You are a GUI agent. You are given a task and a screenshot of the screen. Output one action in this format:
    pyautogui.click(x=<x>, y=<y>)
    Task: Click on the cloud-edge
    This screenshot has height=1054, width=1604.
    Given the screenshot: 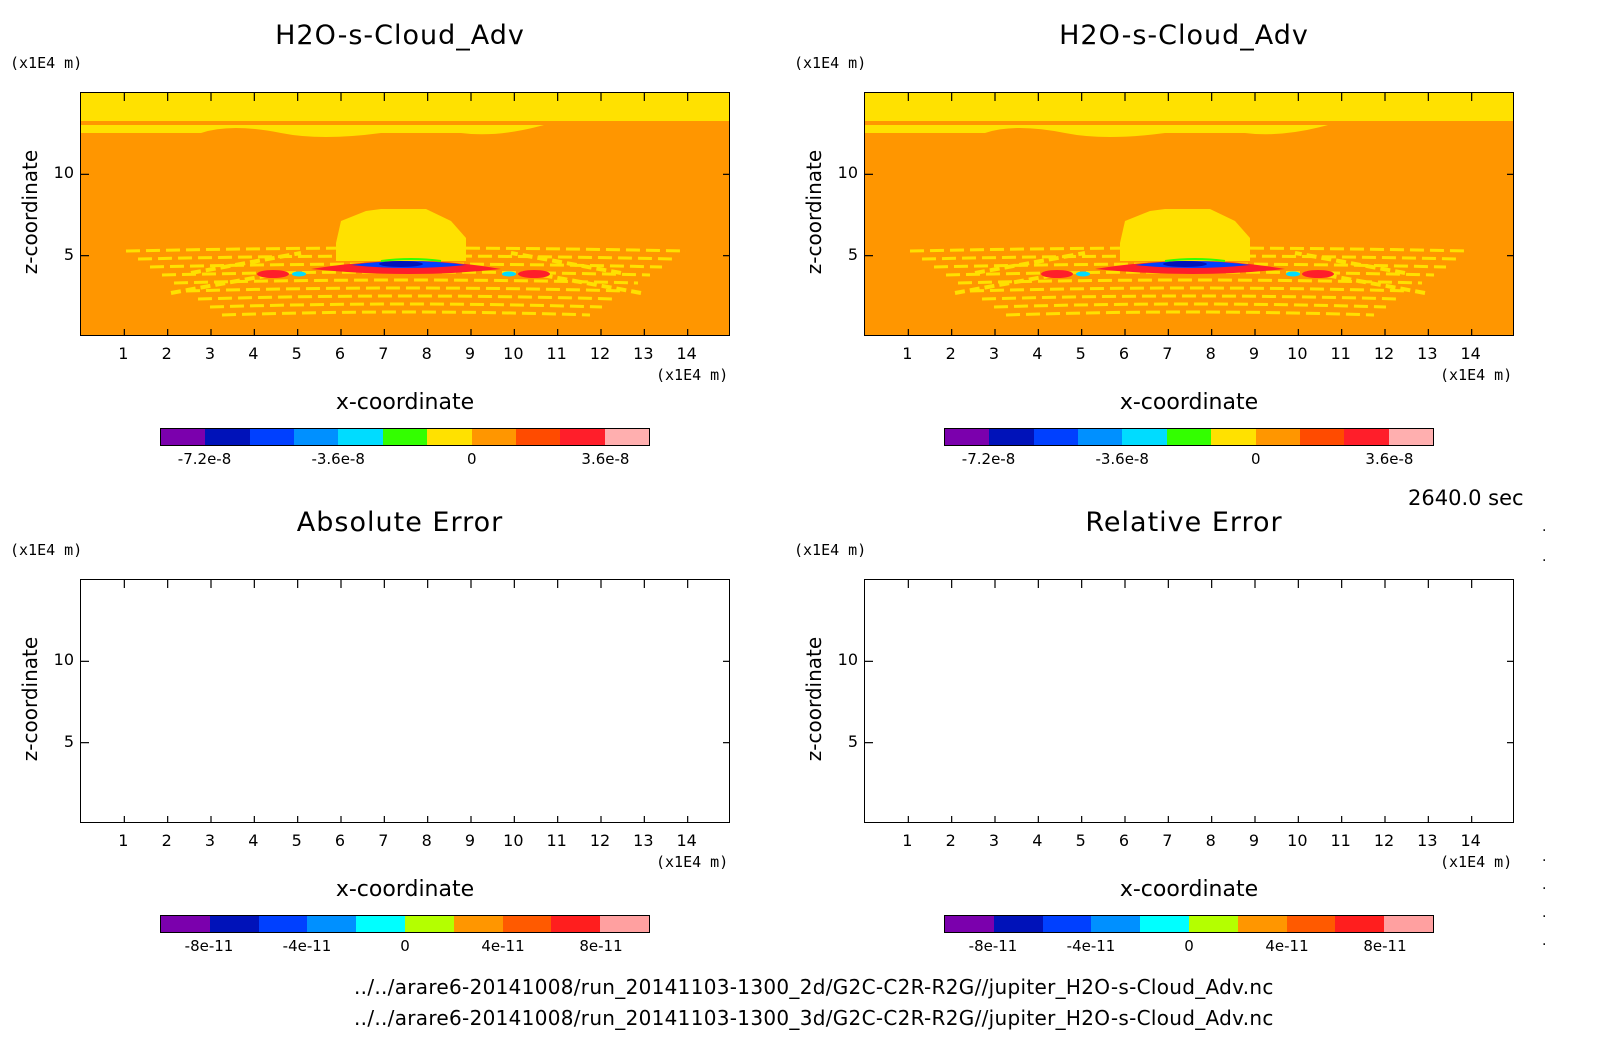 What is the action you would take?
    pyautogui.click(x=411, y=260)
    